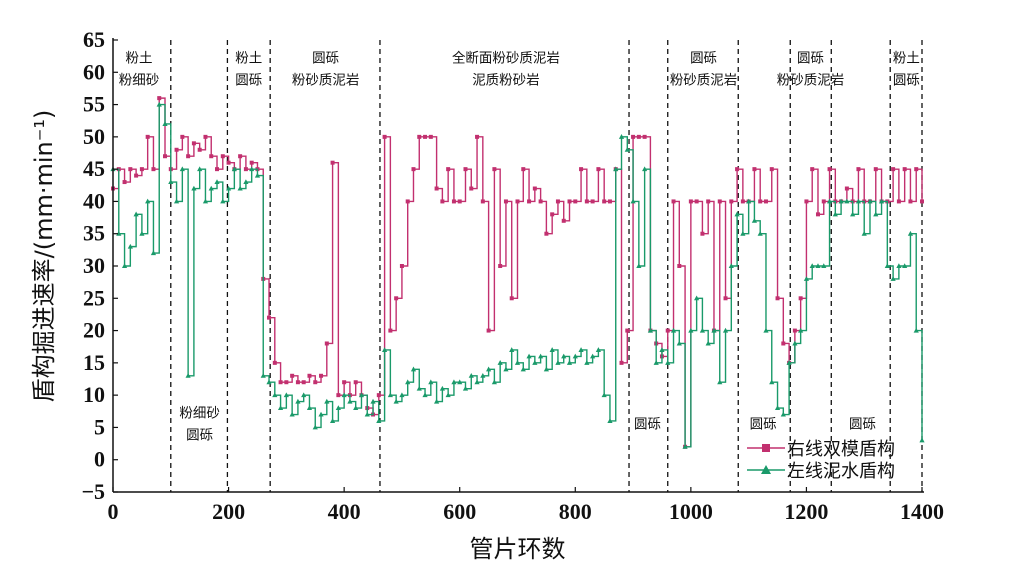  I want to click on y-axis-label: 盾构掘进速率/(mm·min⁻¹), so click(44, 256).